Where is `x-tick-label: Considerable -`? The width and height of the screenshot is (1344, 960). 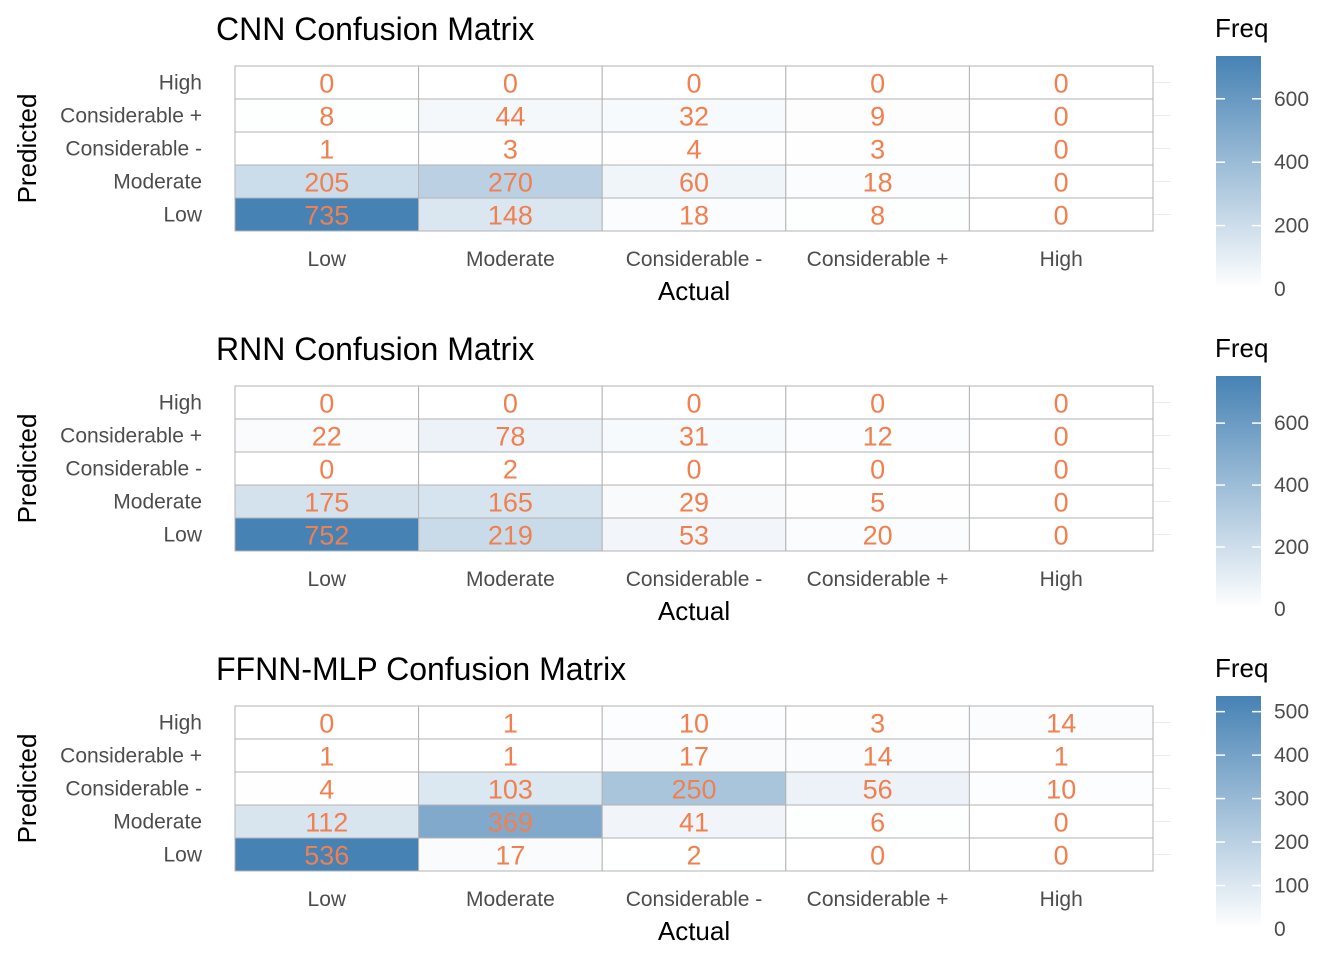
x-tick-label: Considerable - is located at coordinates (694, 899).